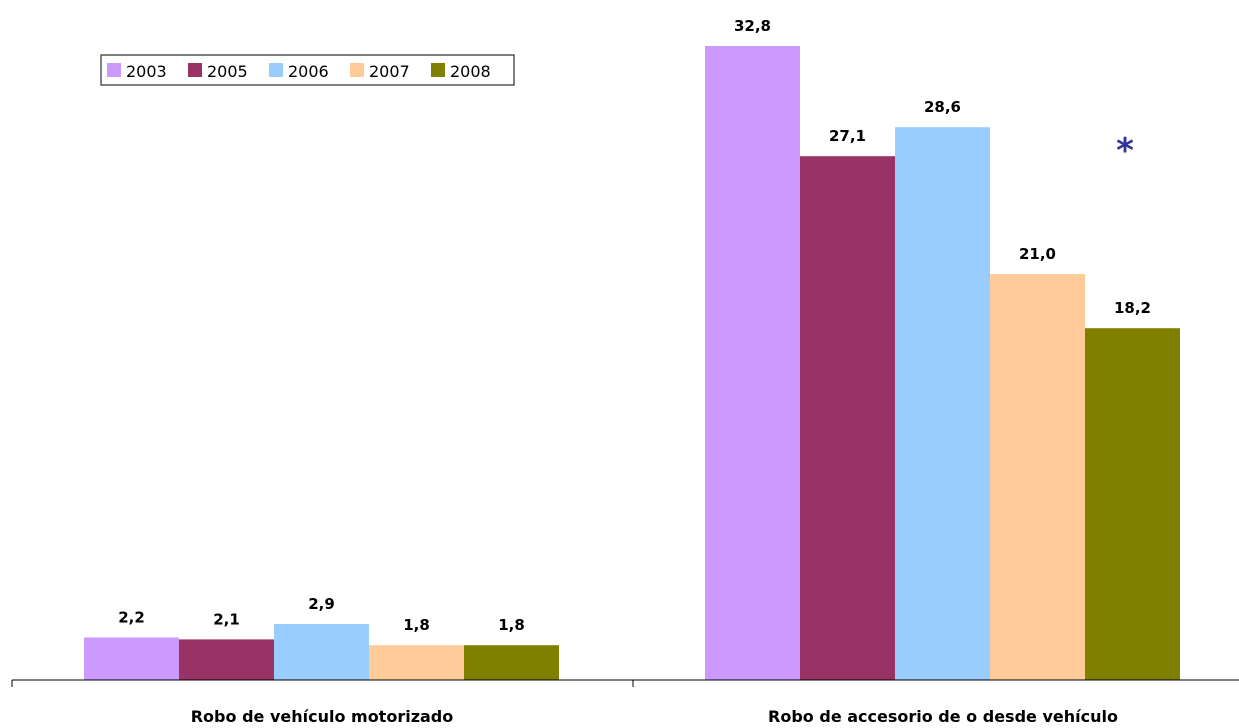 The width and height of the screenshot is (1239, 728). I want to click on category-label-2: Robo de accesorio de o desde vehículo, so click(943, 716).